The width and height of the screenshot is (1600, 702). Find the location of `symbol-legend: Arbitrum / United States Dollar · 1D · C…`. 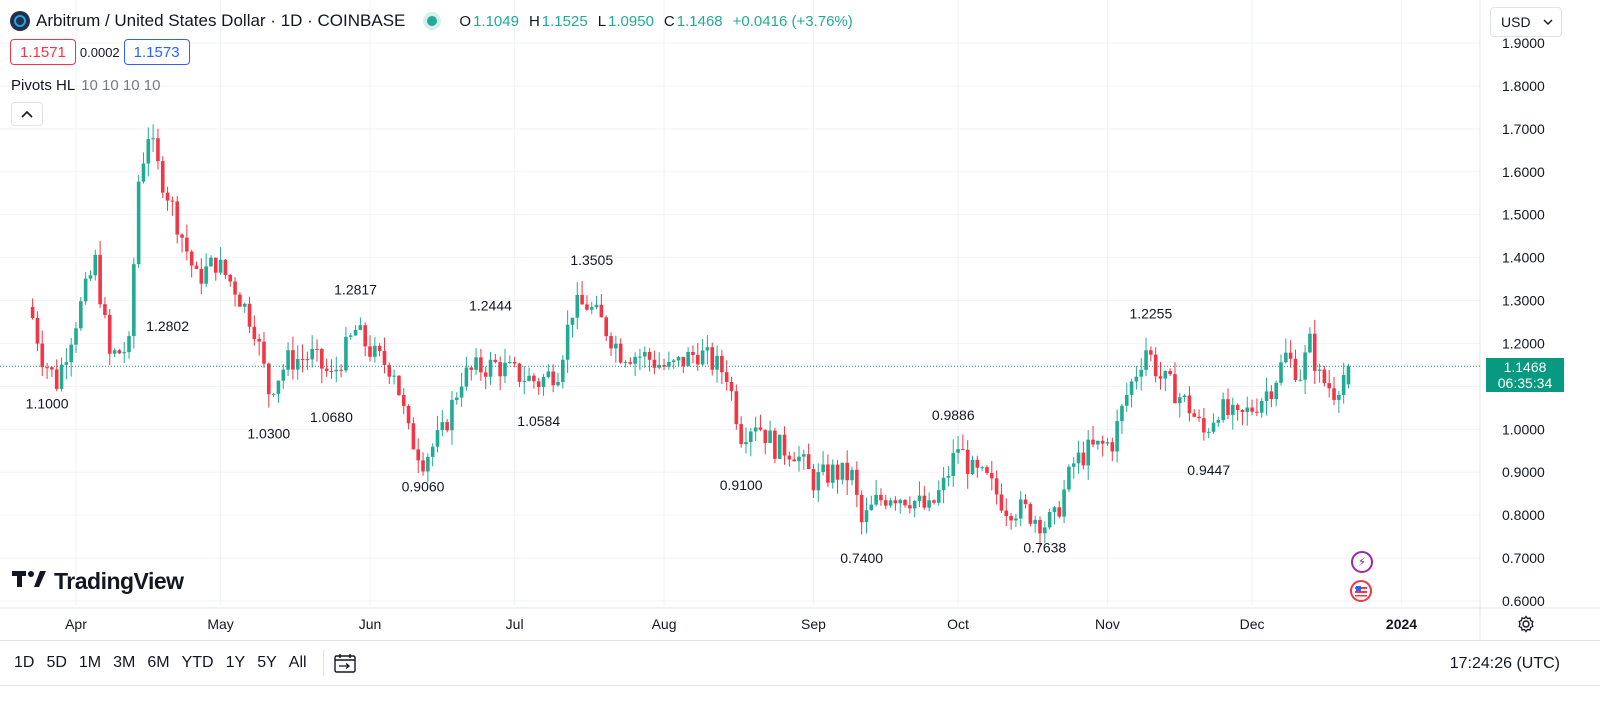

symbol-legend: Arbitrum / United States Dollar · 1D · C… is located at coordinates (431, 21).